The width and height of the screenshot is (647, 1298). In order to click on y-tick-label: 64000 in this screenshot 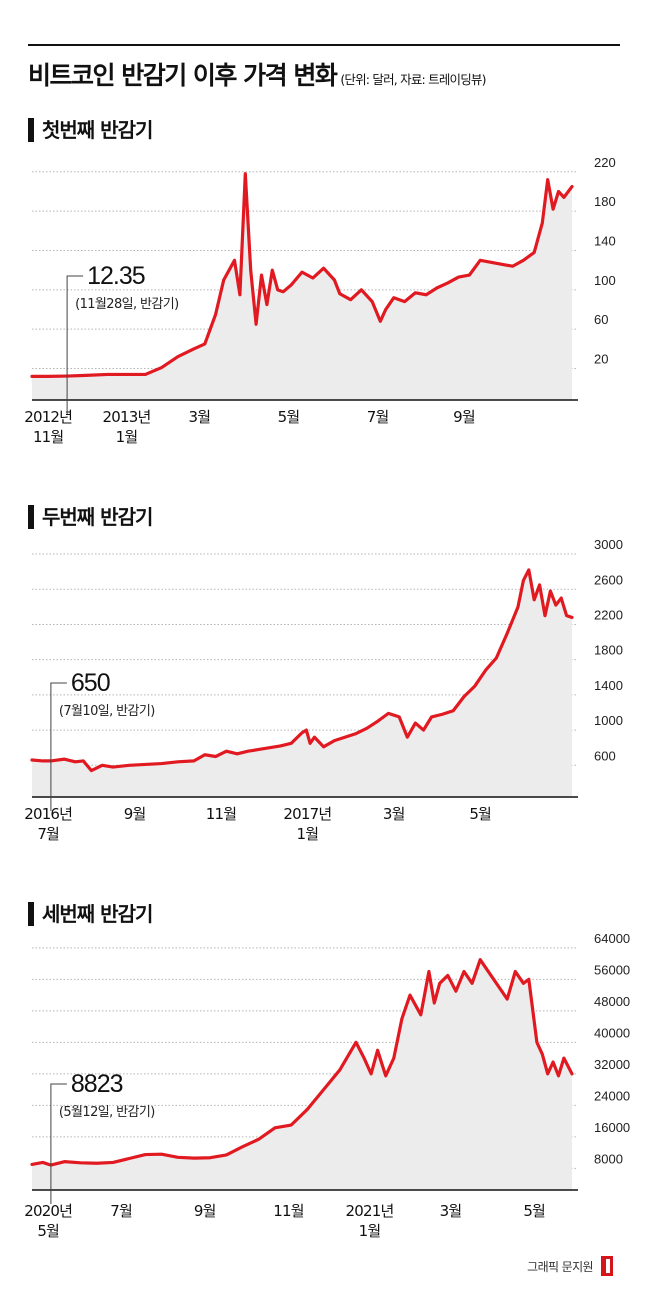, I will do `click(612, 938)`.